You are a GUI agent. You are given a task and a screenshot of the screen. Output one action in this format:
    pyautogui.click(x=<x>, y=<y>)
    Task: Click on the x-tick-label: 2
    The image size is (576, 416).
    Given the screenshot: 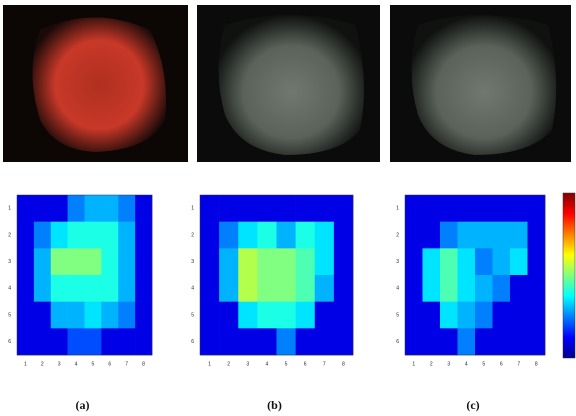 What is the action you would take?
    pyautogui.click(x=431, y=364)
    